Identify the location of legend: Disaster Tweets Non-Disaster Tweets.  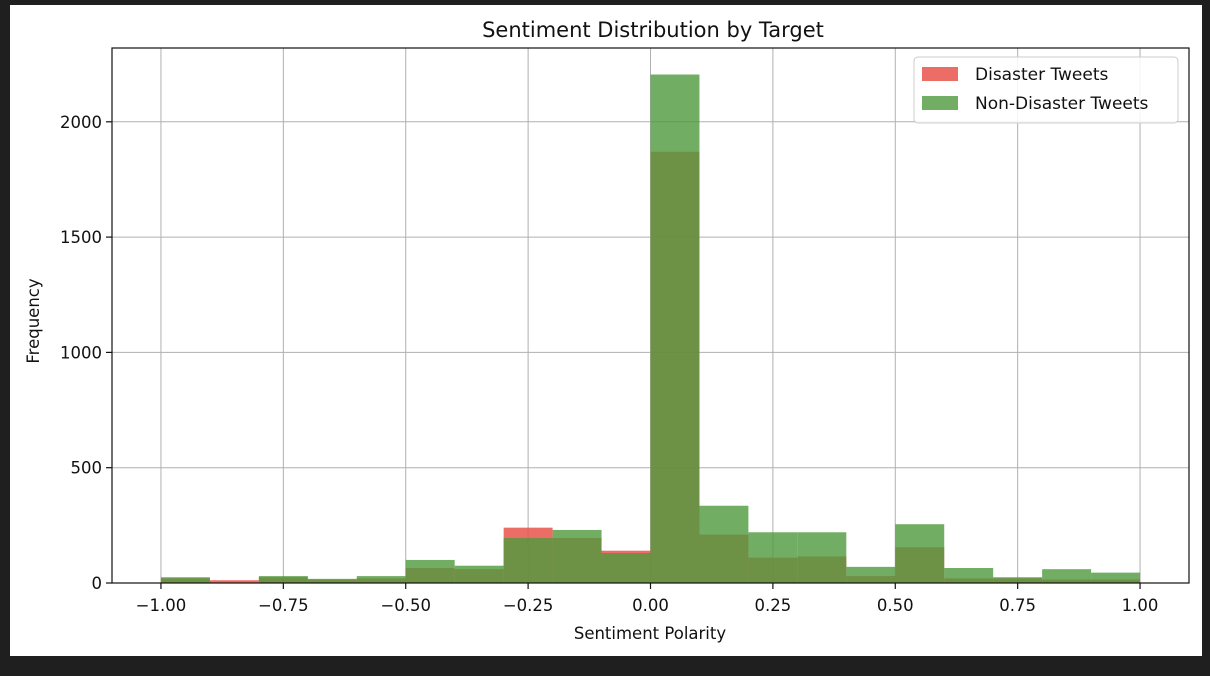
(1046, 90).